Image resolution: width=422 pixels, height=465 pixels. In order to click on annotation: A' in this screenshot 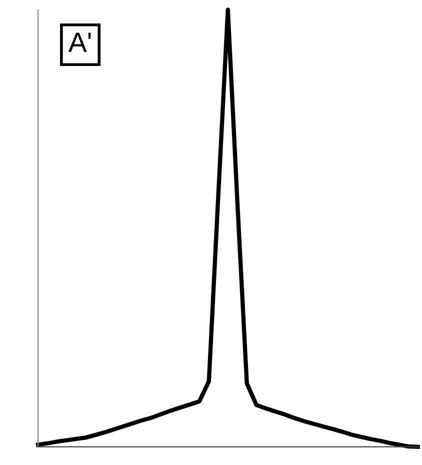, I will do `click(79, 42)`.